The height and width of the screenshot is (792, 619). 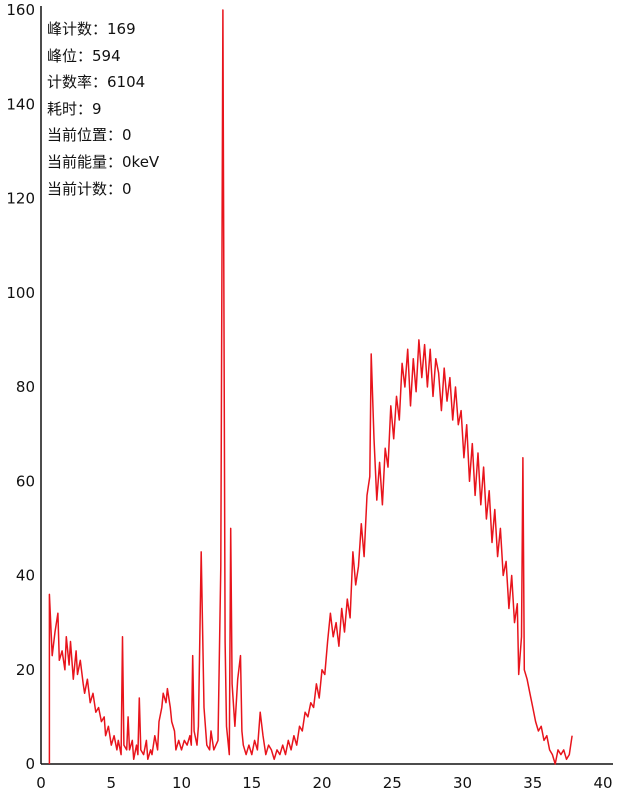 I want to click on elapsed-time-text: 耗时：9, so click(x=74, y=108).